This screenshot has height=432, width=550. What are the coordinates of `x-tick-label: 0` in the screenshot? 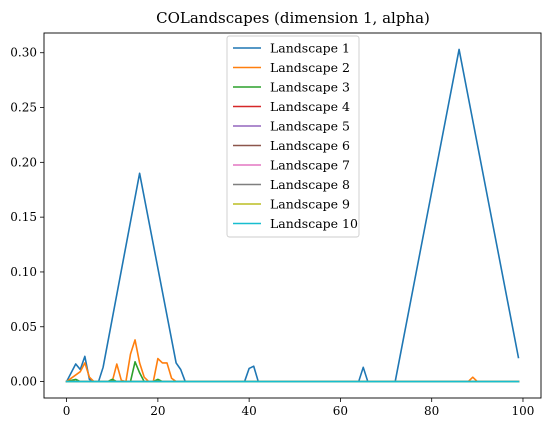 It's located at (67, 411).